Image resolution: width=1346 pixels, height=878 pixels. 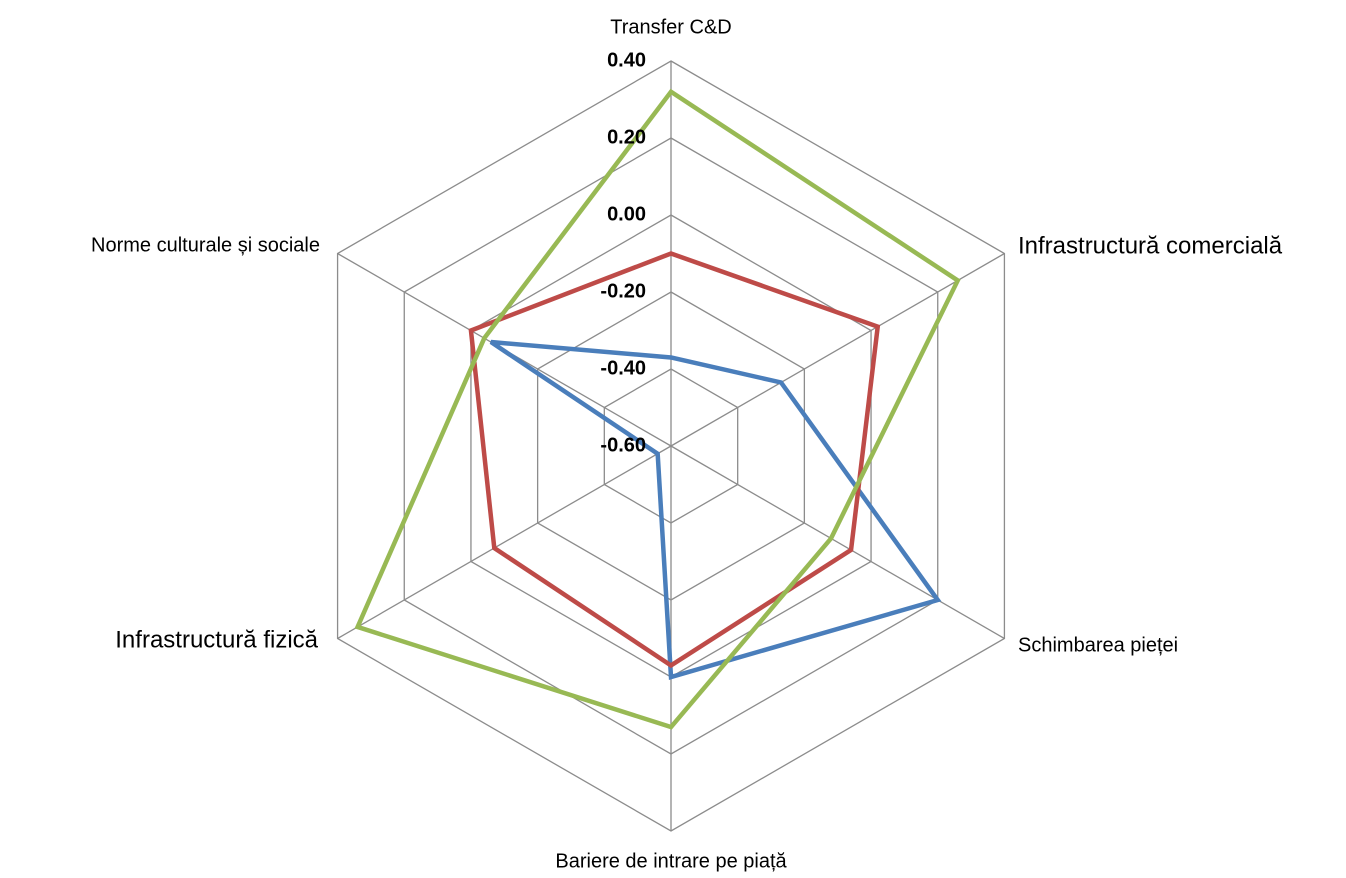 I want to click on y-tick-label: -0.40, so click(x=623, y=368).